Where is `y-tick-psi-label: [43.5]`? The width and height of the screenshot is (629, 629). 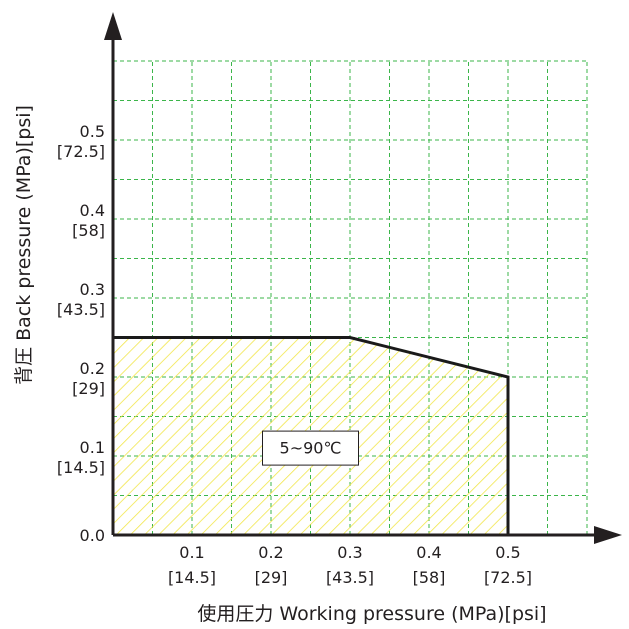 y-tick-psi-label: [43.5] is located at coordinates (81, 309).